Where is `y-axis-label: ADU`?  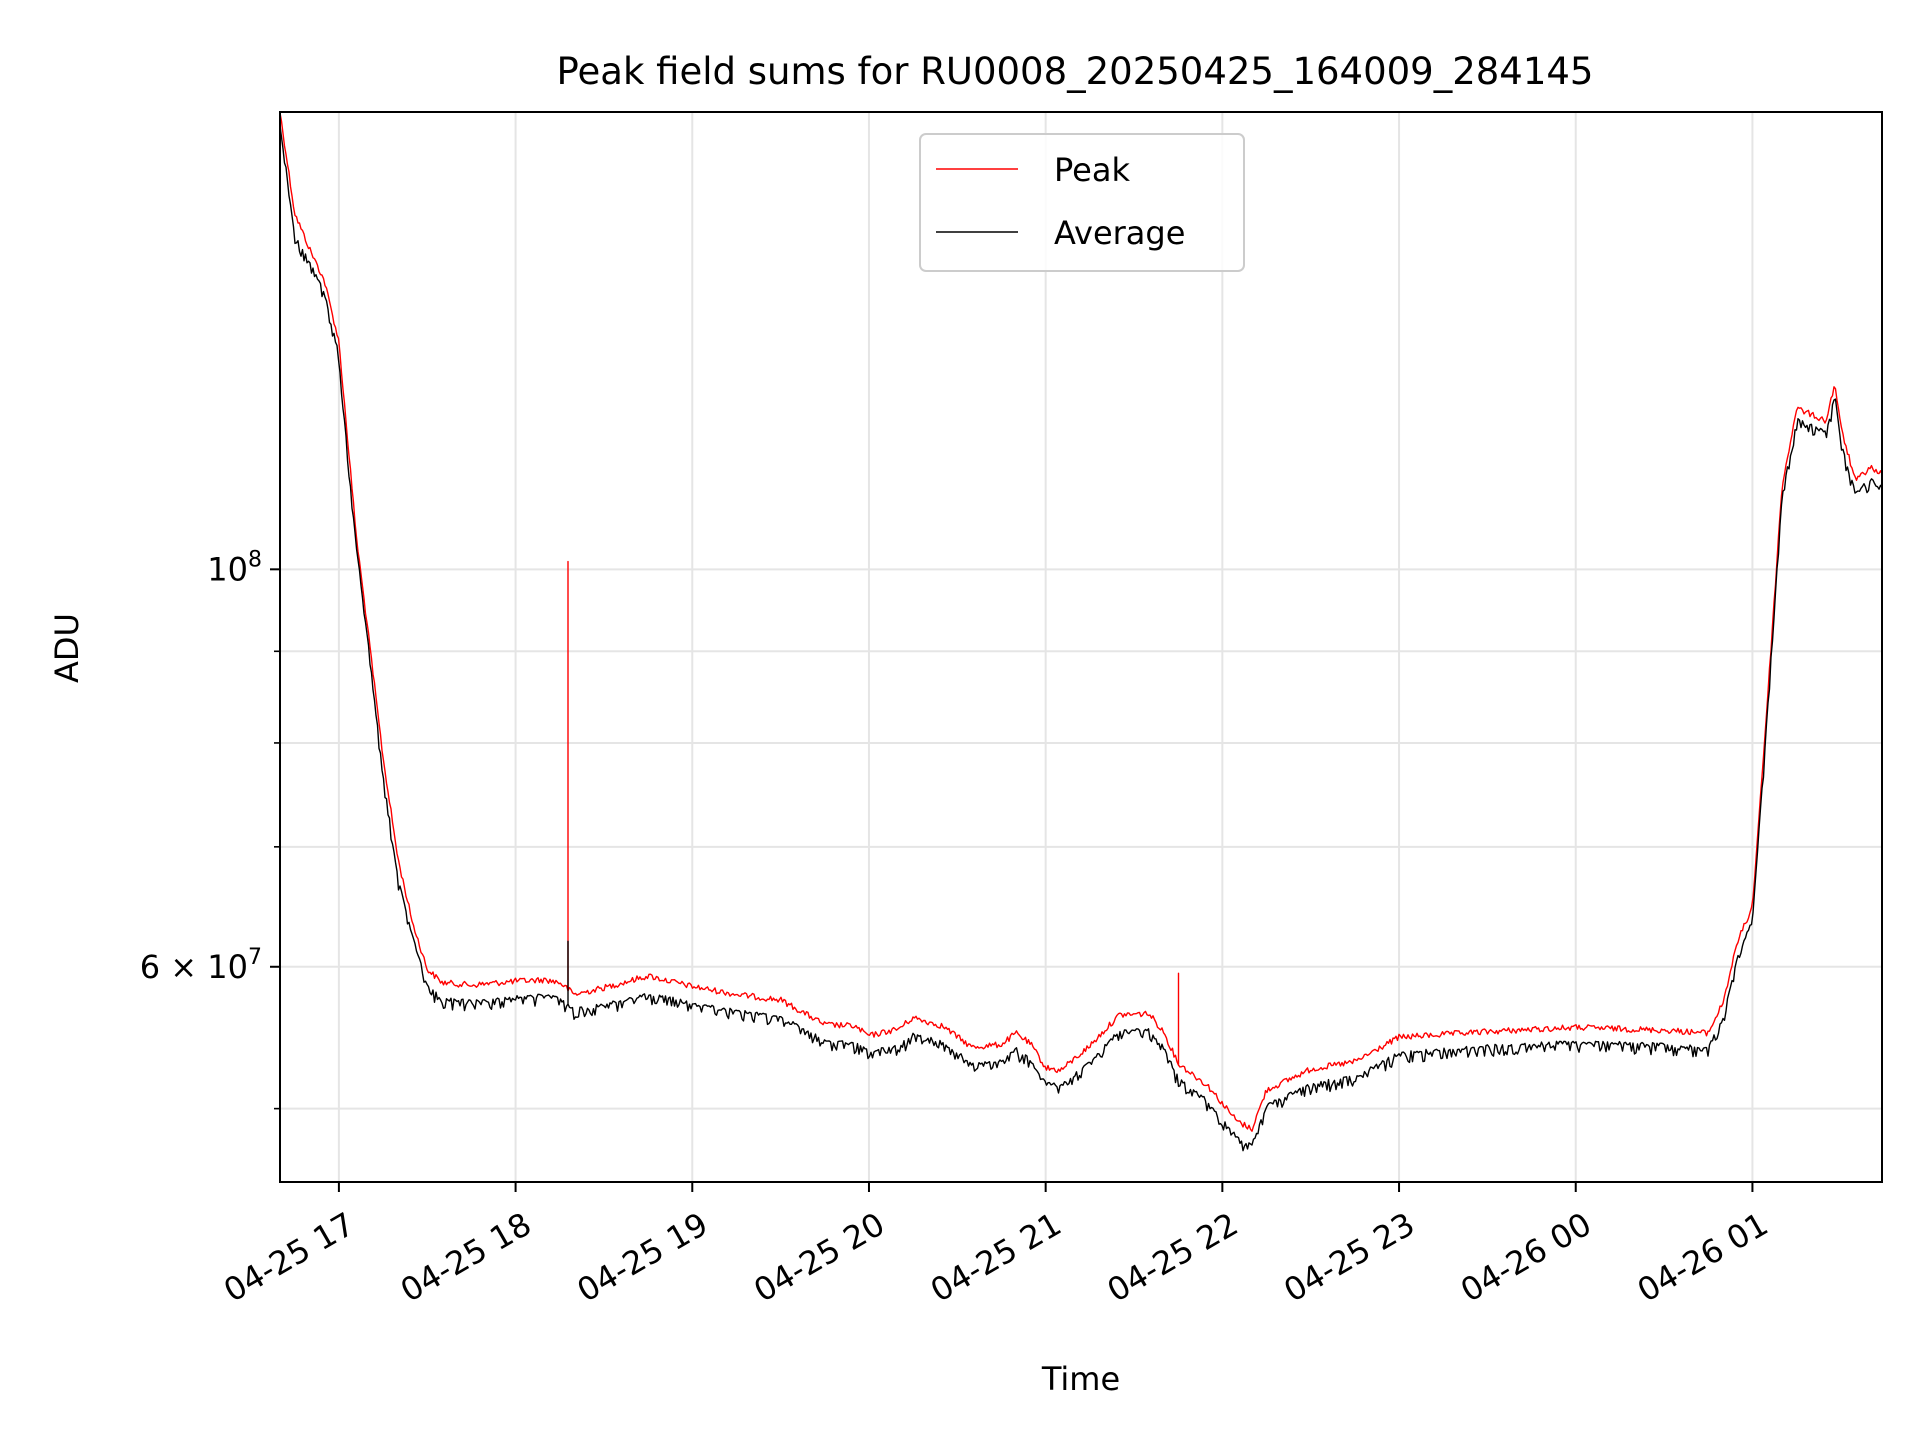 y-axis-label: ADU is located at coordinates (67, 648).